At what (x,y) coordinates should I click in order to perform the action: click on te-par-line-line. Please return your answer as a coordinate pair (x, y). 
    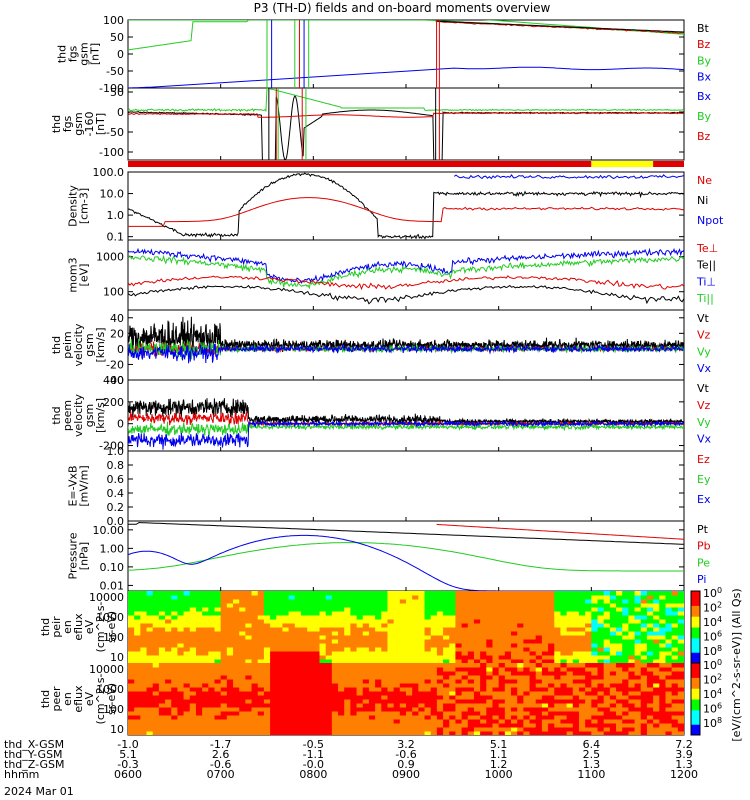
    Looking at the image, I should click on (406, 294).